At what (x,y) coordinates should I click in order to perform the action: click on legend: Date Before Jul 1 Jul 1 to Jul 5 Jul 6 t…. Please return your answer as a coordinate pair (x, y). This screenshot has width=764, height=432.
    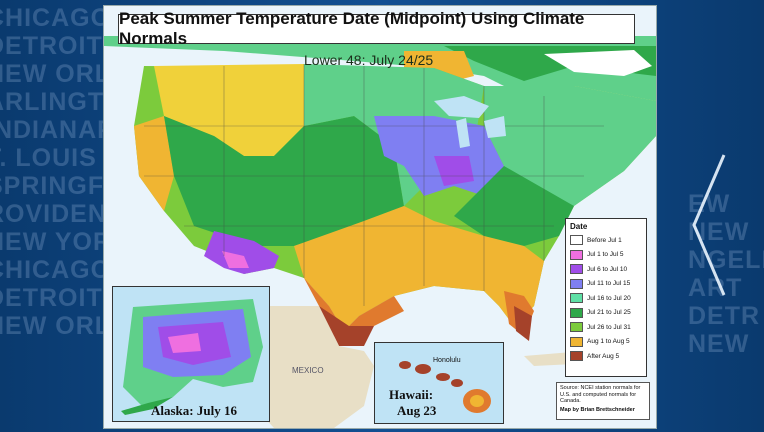
    Looking at the image, I should click on (606, 297).